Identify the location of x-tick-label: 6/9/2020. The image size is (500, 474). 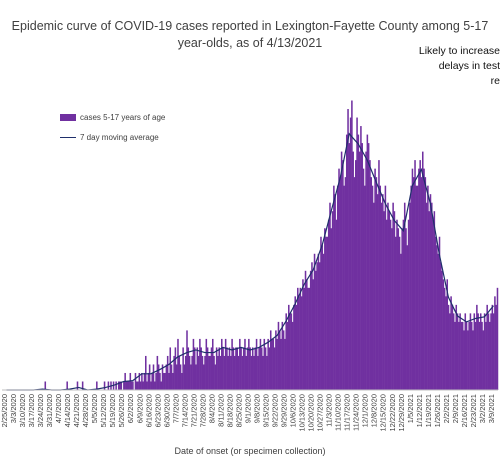
(139, 408).